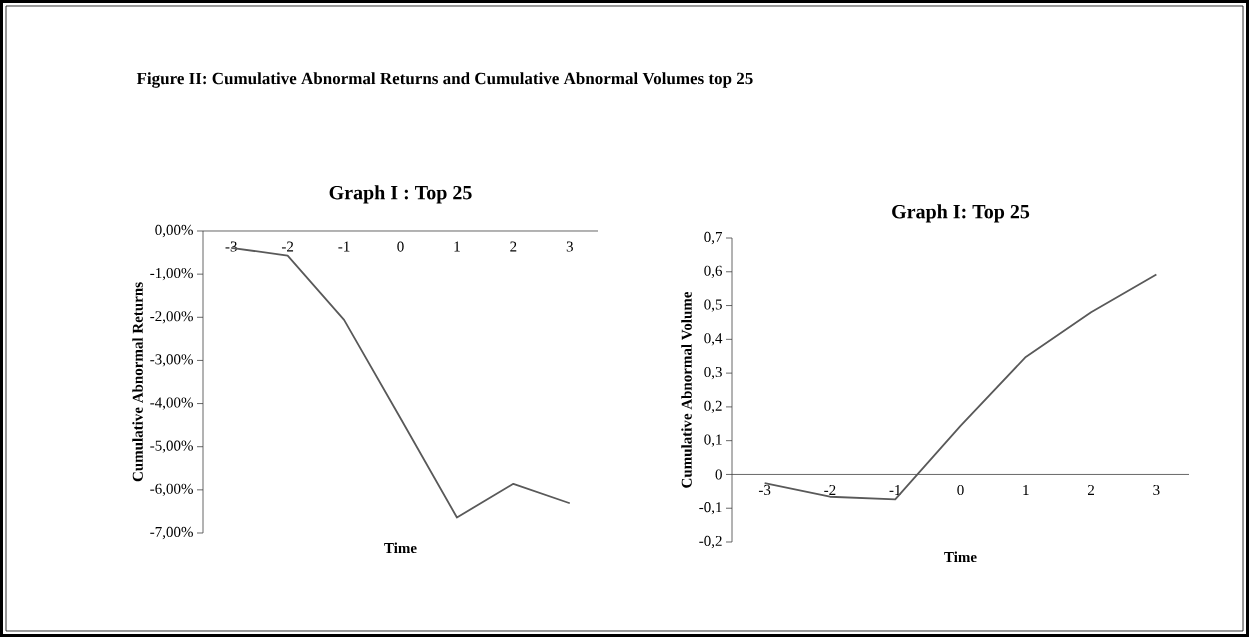  Describe the element at coordinates (713, 407) in the screenshot. I see `y-tick-label: 0,2` at that location.